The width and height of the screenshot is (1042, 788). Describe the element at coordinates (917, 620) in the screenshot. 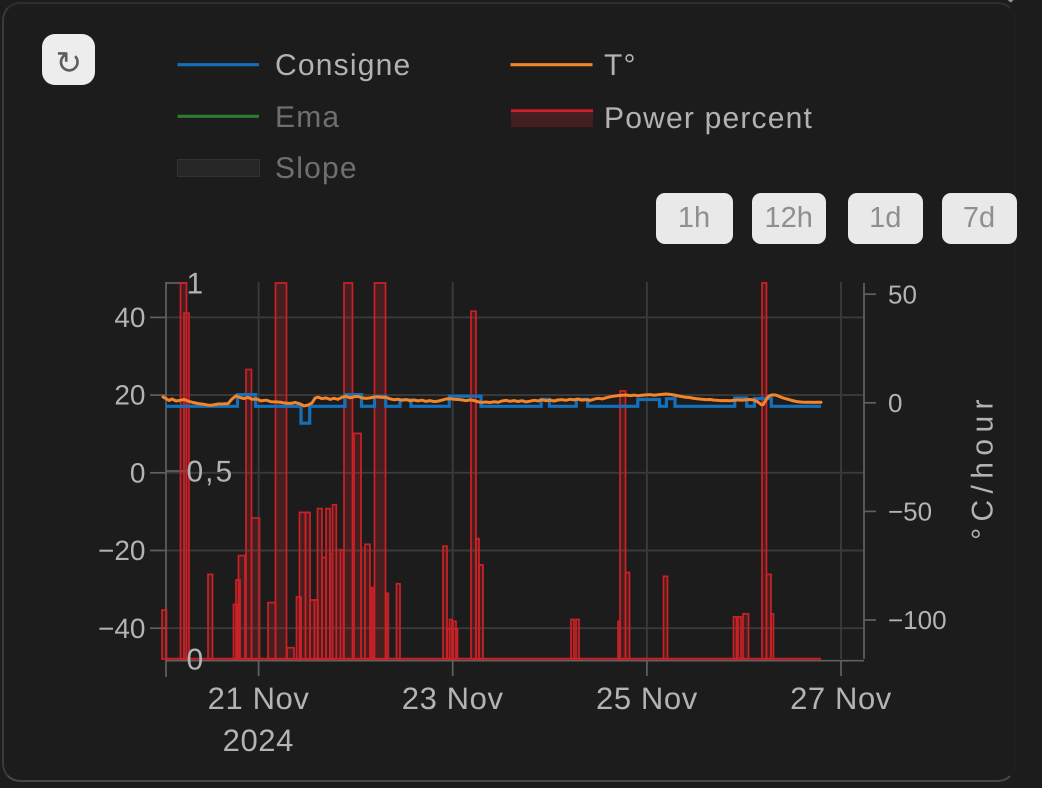

I see `svg-text: −100` at that location.